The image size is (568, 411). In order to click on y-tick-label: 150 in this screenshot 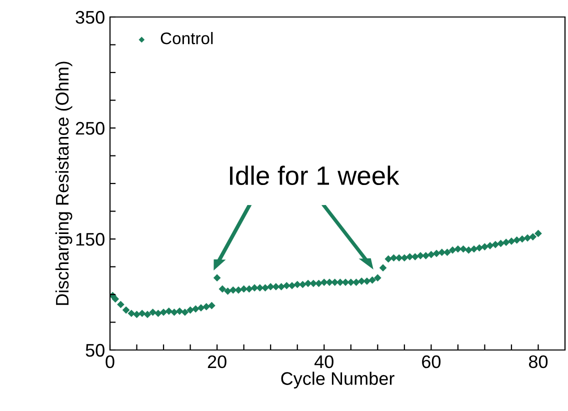, I will do `click(90, 239)`.